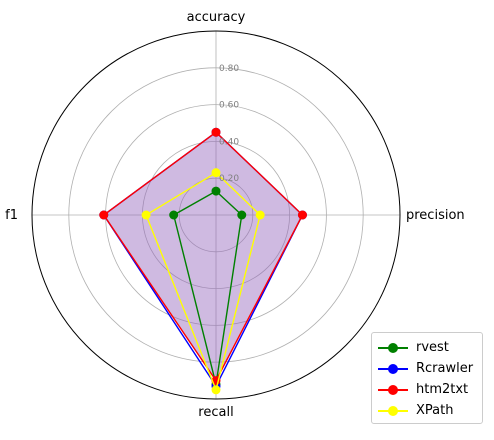 Image resolution: width=494 pixels, height=440 pixels. What do you see at coordinates (216, 17) in the screenshot?
I see `axis-label-accuracy: accuracy` at bounding box center [216, 17].